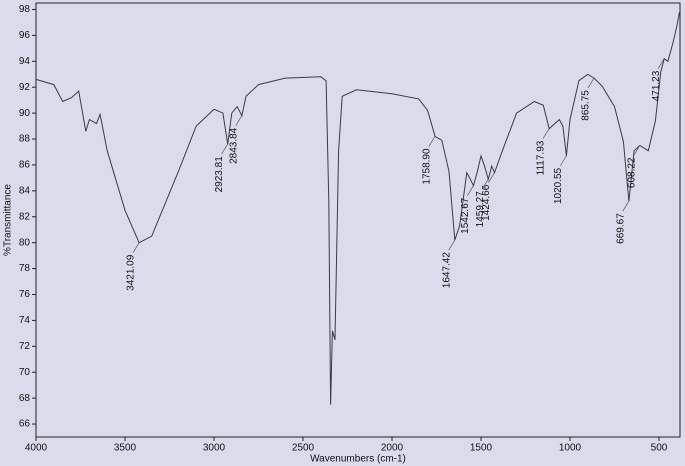 This screenshot has height=466, width=685. What do you see at coordinates (358, 459) in the screenshot?
I see `x-axis-title: Wavenumbers (cm-1)` at bounding box center [358, 459].